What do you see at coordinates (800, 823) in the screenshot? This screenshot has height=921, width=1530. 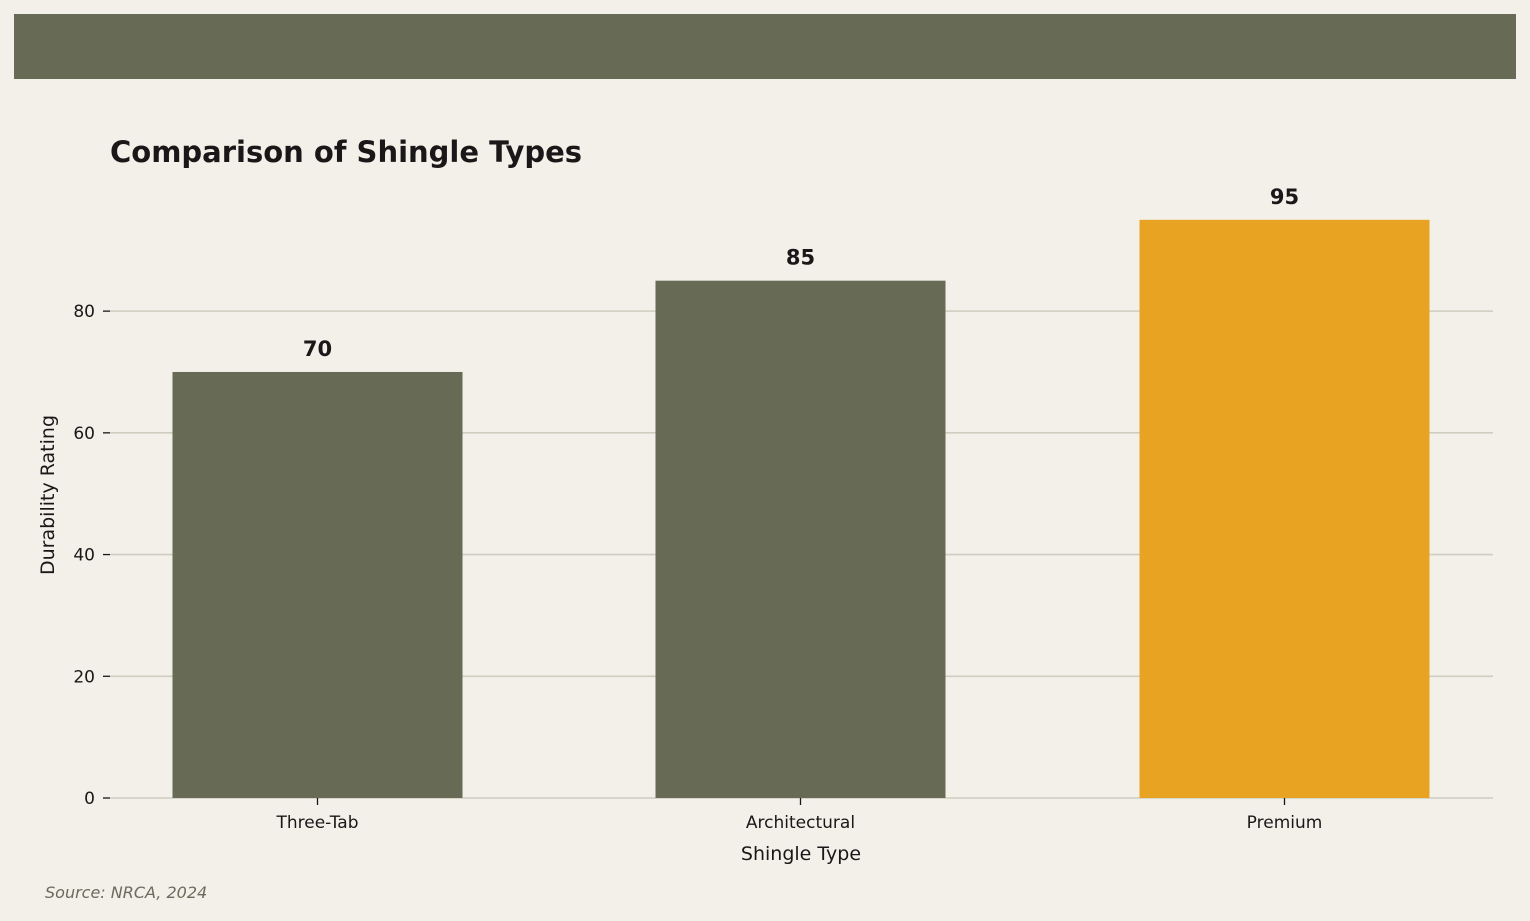 I see `x-tick-label: Architectural` at bounding box center [800, 823].